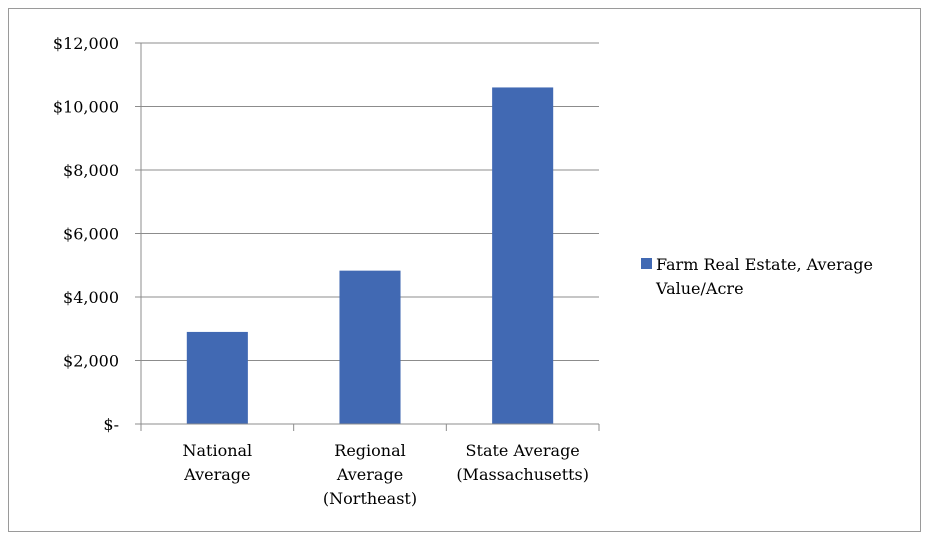 The height and width of the screenshot is (542, 931). I want to click on legend: Farm Real Estate, Average Value/Acre, so click(757, 276).